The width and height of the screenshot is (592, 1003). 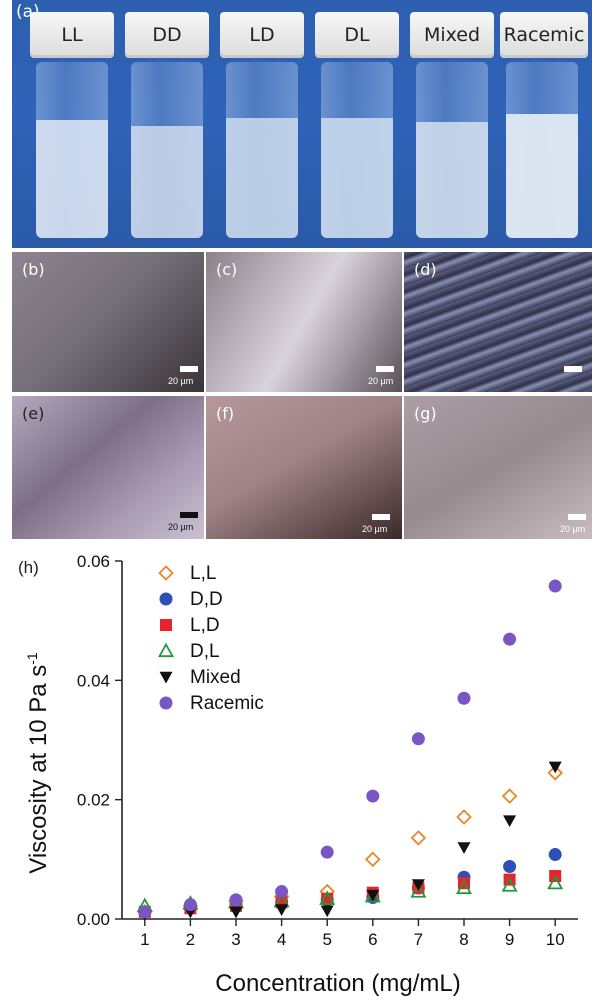 What do you see at coordinates (544, 35) in the screenshot?
I see `vial-cap-label: Racemic` at bounding box center [544, 35].